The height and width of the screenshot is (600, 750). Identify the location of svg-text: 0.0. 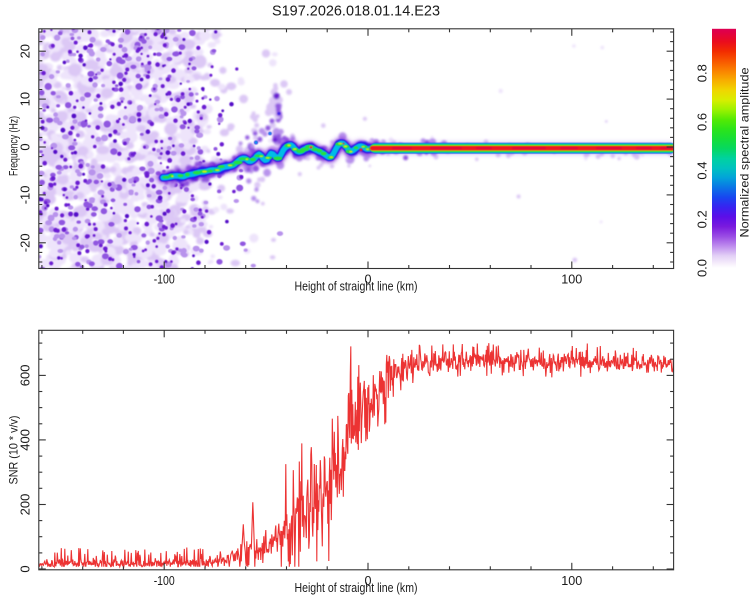
(702, 268).